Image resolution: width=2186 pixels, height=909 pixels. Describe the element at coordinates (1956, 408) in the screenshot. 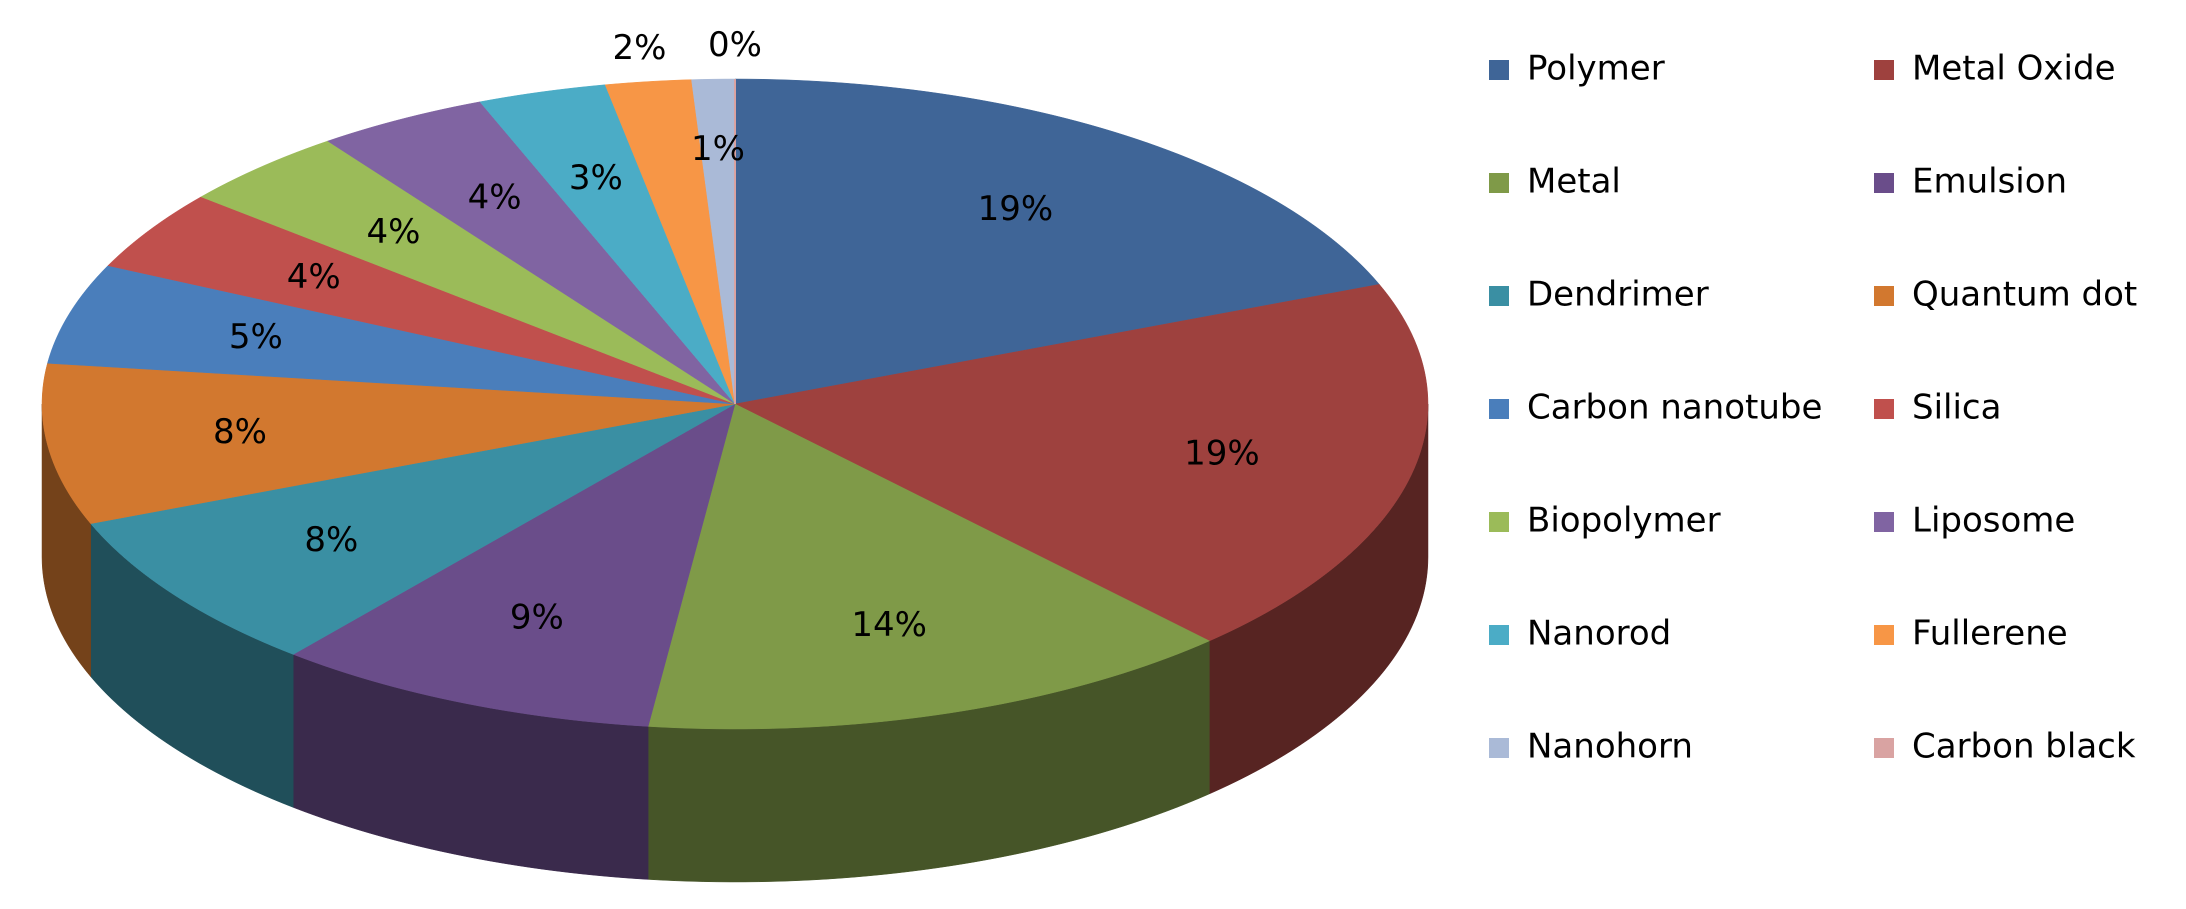

I see `legend-label: Silica` at that location.